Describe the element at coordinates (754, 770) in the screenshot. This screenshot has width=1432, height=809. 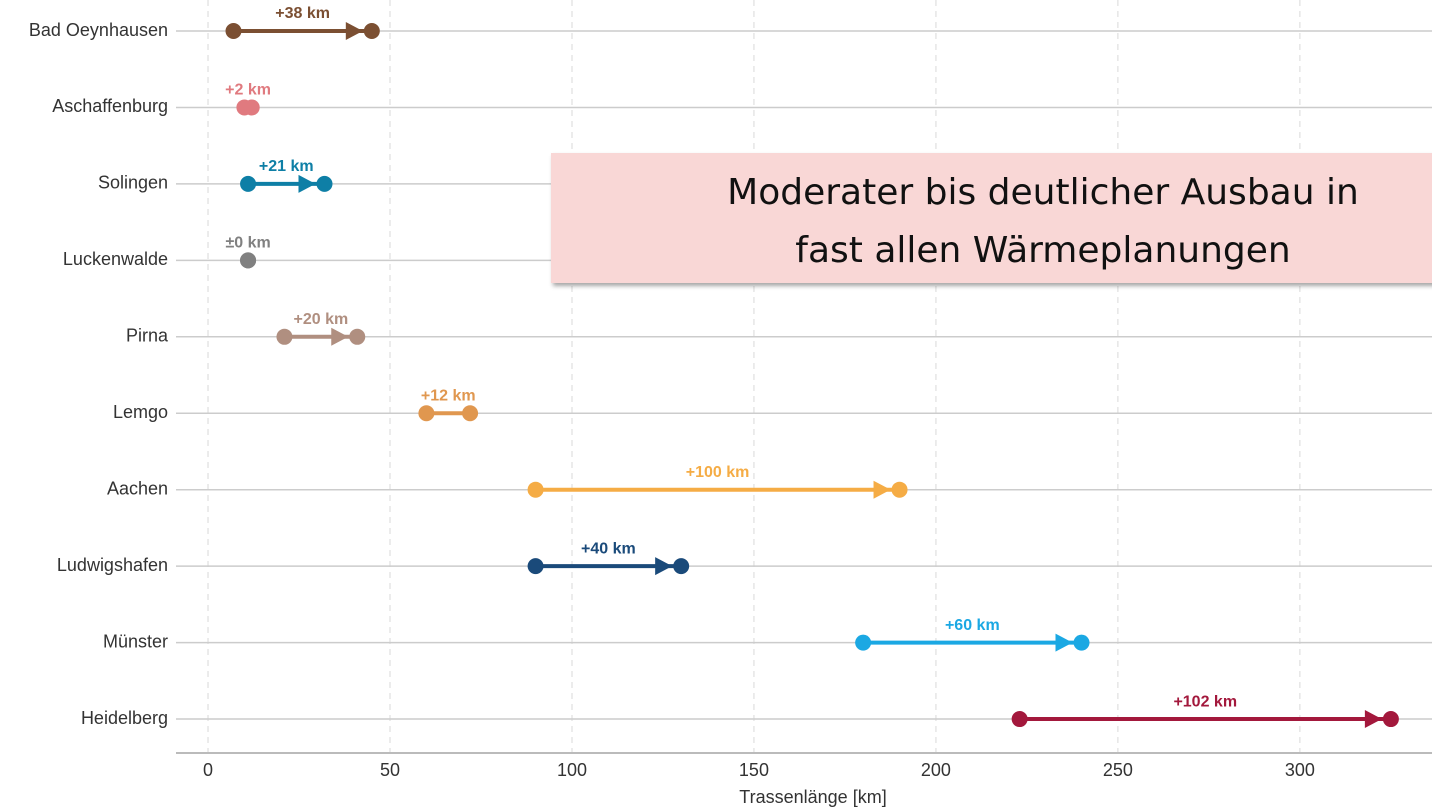
I see `x-tick-label: 150` at that location.